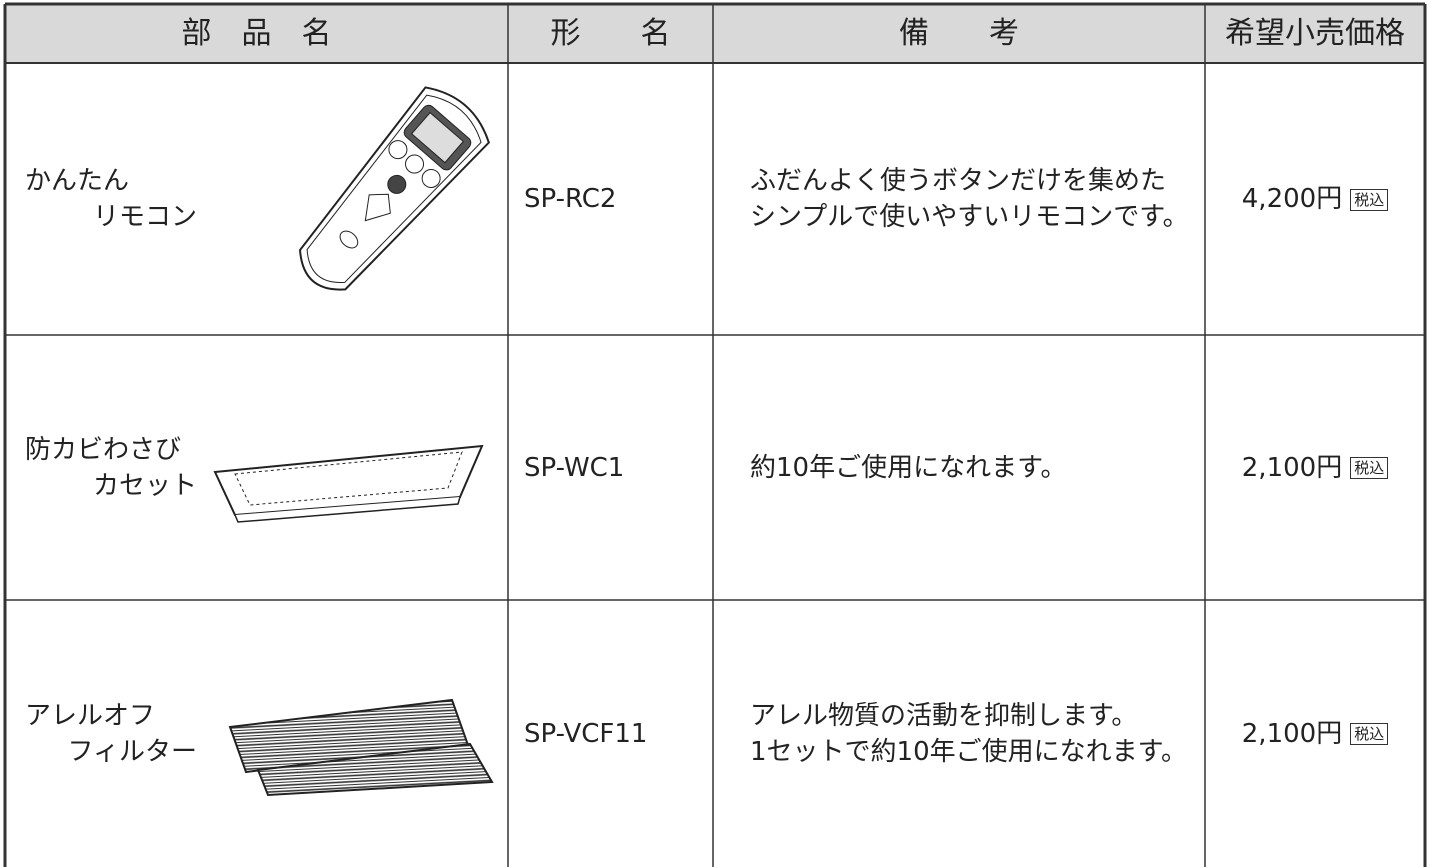  I want to click on remote-illustration, so click(395, 188).